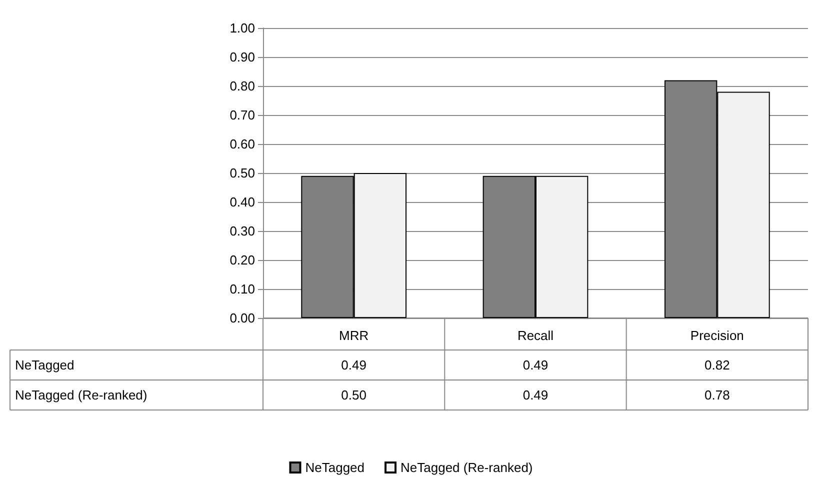 This screenshot has width=822, height=497. What do you see at coordinates (335, 467) in the screenshot?
I see `legend-label: NeTagged` at bounding box center [335, 467].